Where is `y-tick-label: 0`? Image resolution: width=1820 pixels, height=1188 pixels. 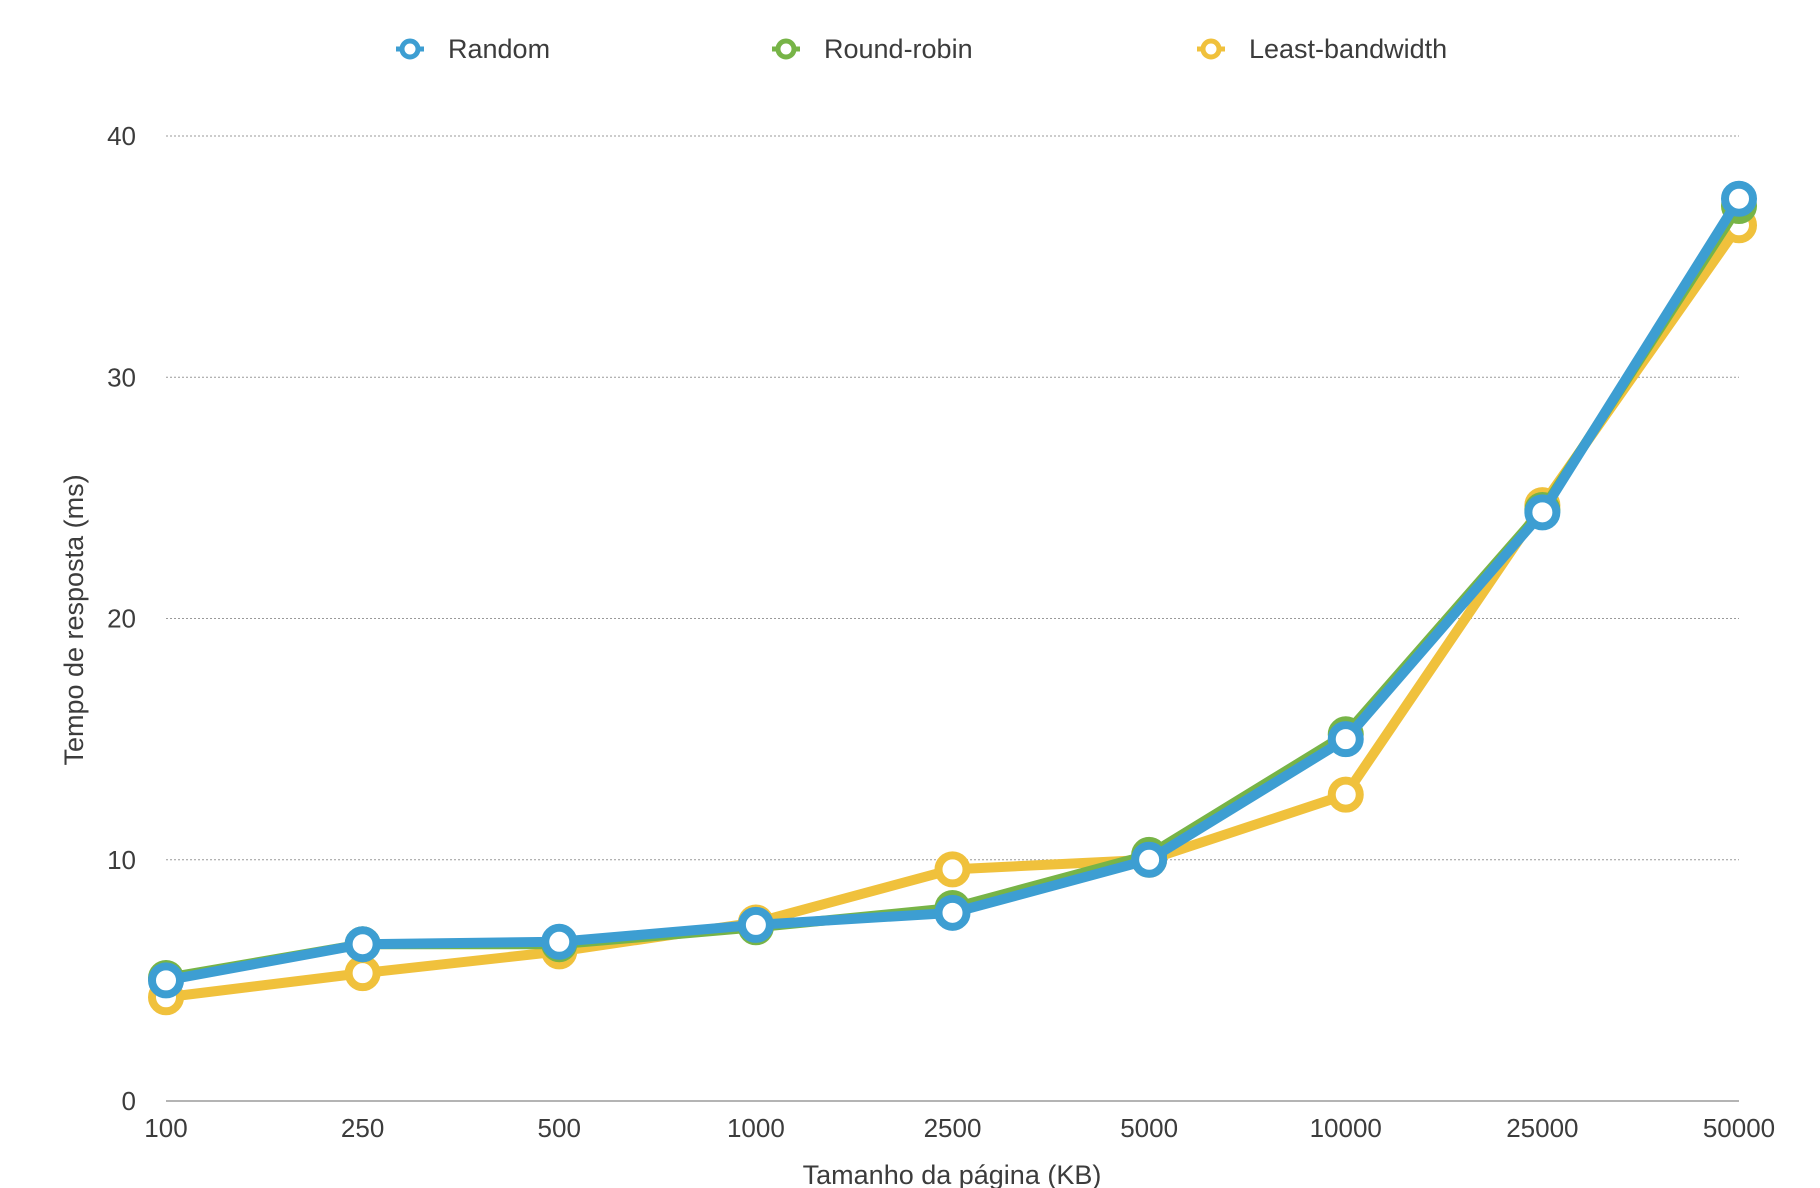 y-tick-label: 0 is located at coordinates (129, 1101).